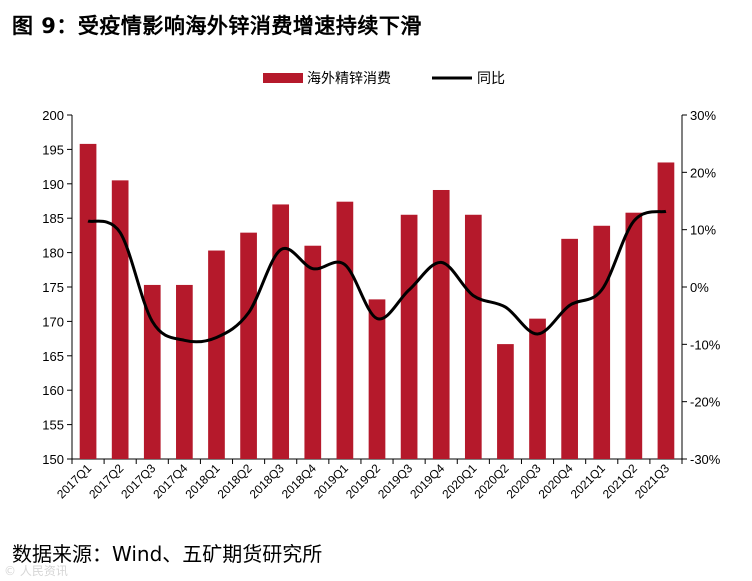 This screenshot has width=752, height=581. What do you see at coordinates (459, 481) in the screenshot?
I see `x-tick-label: 2020Q1` at bounding box center [459, 481].